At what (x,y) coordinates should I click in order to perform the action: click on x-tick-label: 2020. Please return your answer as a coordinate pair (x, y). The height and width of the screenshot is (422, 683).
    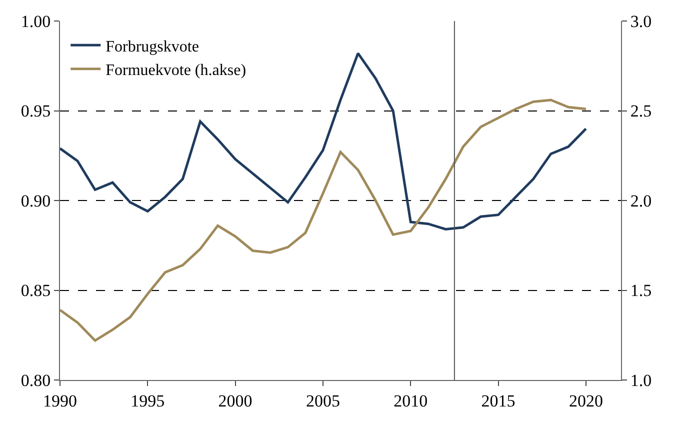
    Looking at the image, I should click on (585, 400).